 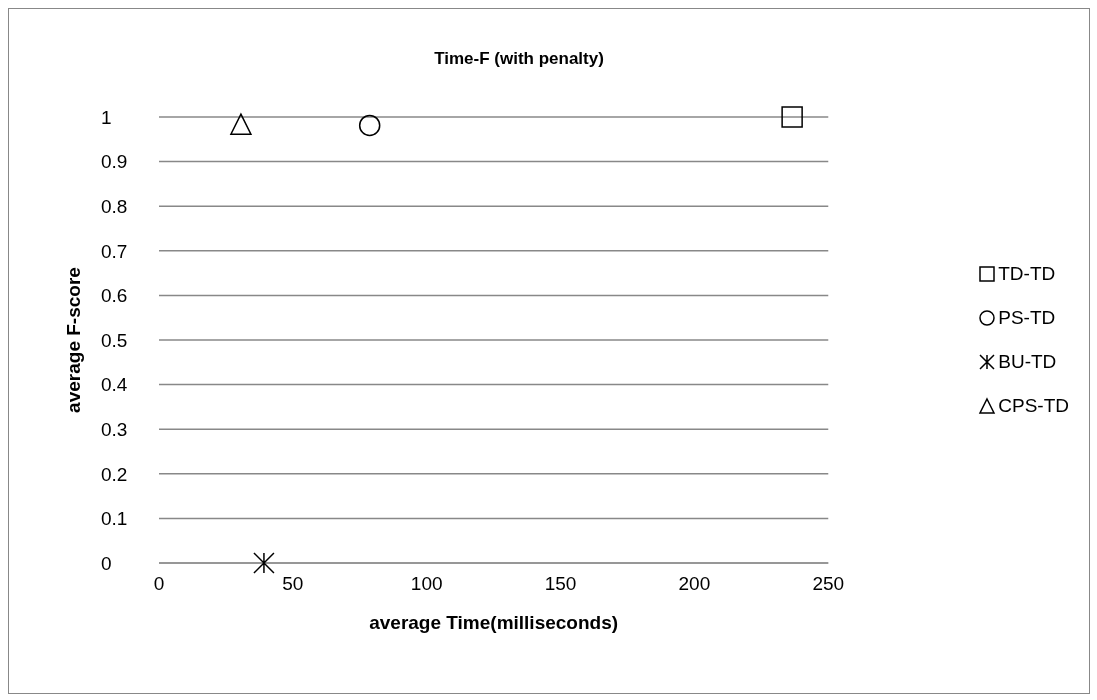 What do you see at coordinates (560, 584) in the screenshot?
I see `x-tick-label: 150` at bounding box center [560, 584].